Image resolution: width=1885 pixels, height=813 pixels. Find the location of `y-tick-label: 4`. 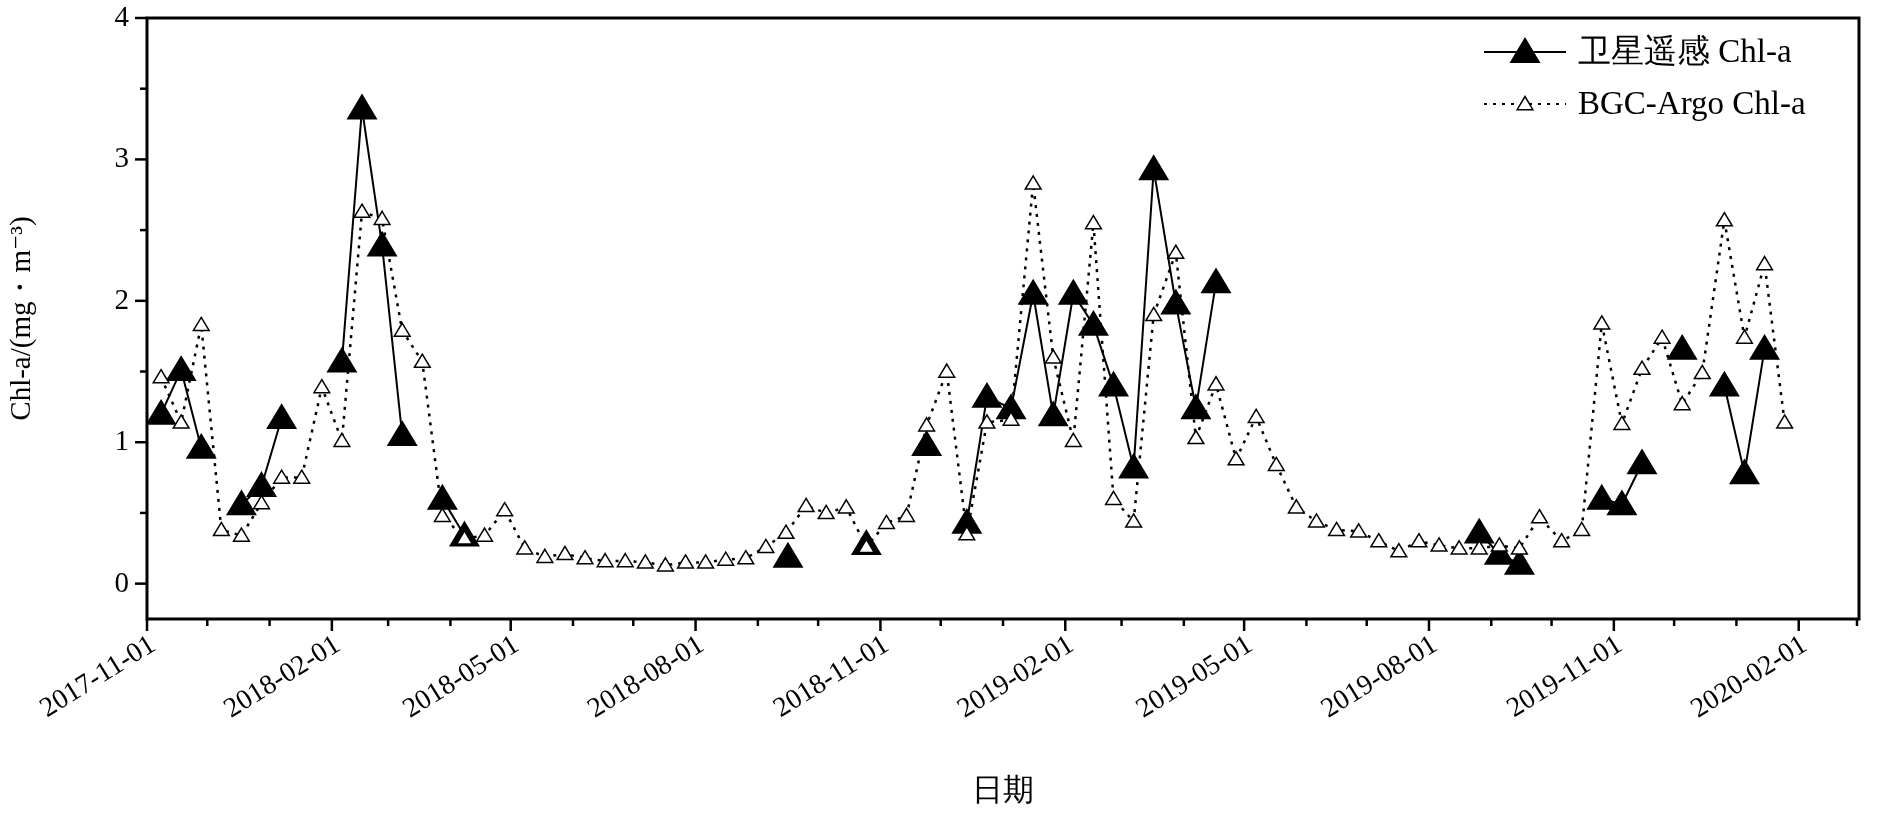

y-tick-label: 4 is located at coordinates (122, 16).